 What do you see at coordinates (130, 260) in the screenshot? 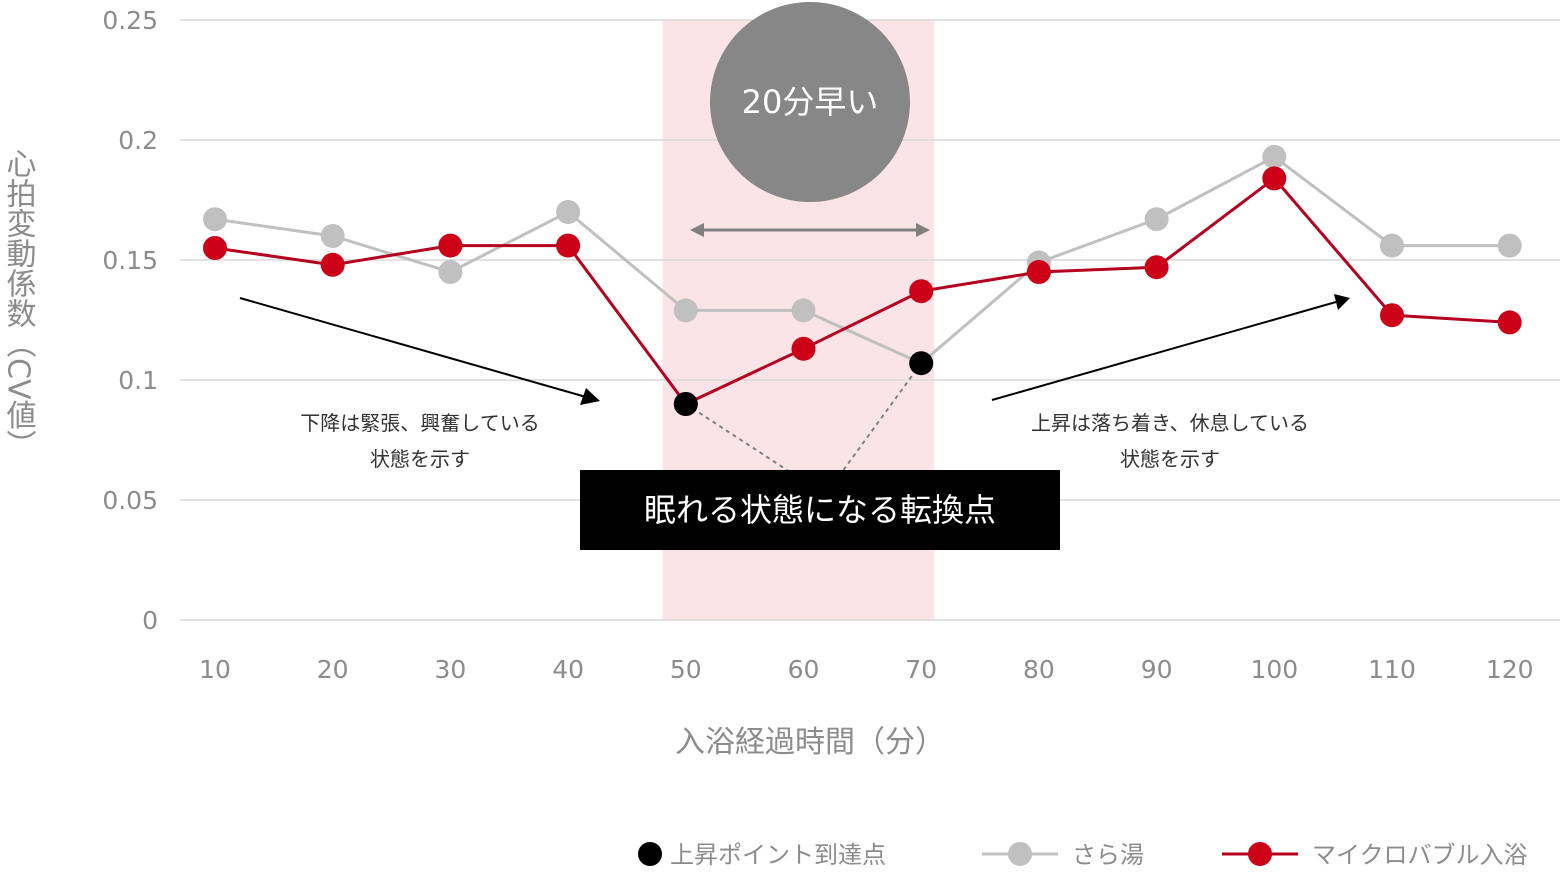
I see `y-tick-label: 0.15` at bounding box center [130, 260].